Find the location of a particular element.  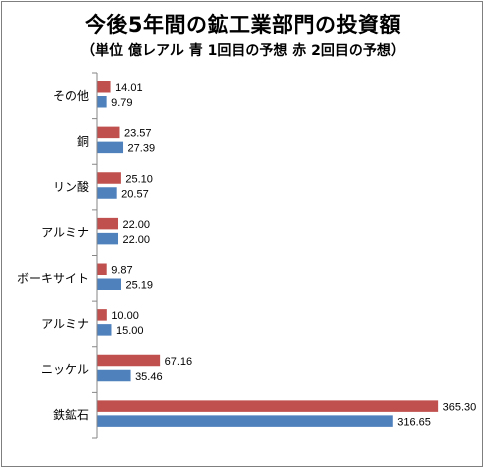

value-label: 15.00 is located at coordinates (130, 331).